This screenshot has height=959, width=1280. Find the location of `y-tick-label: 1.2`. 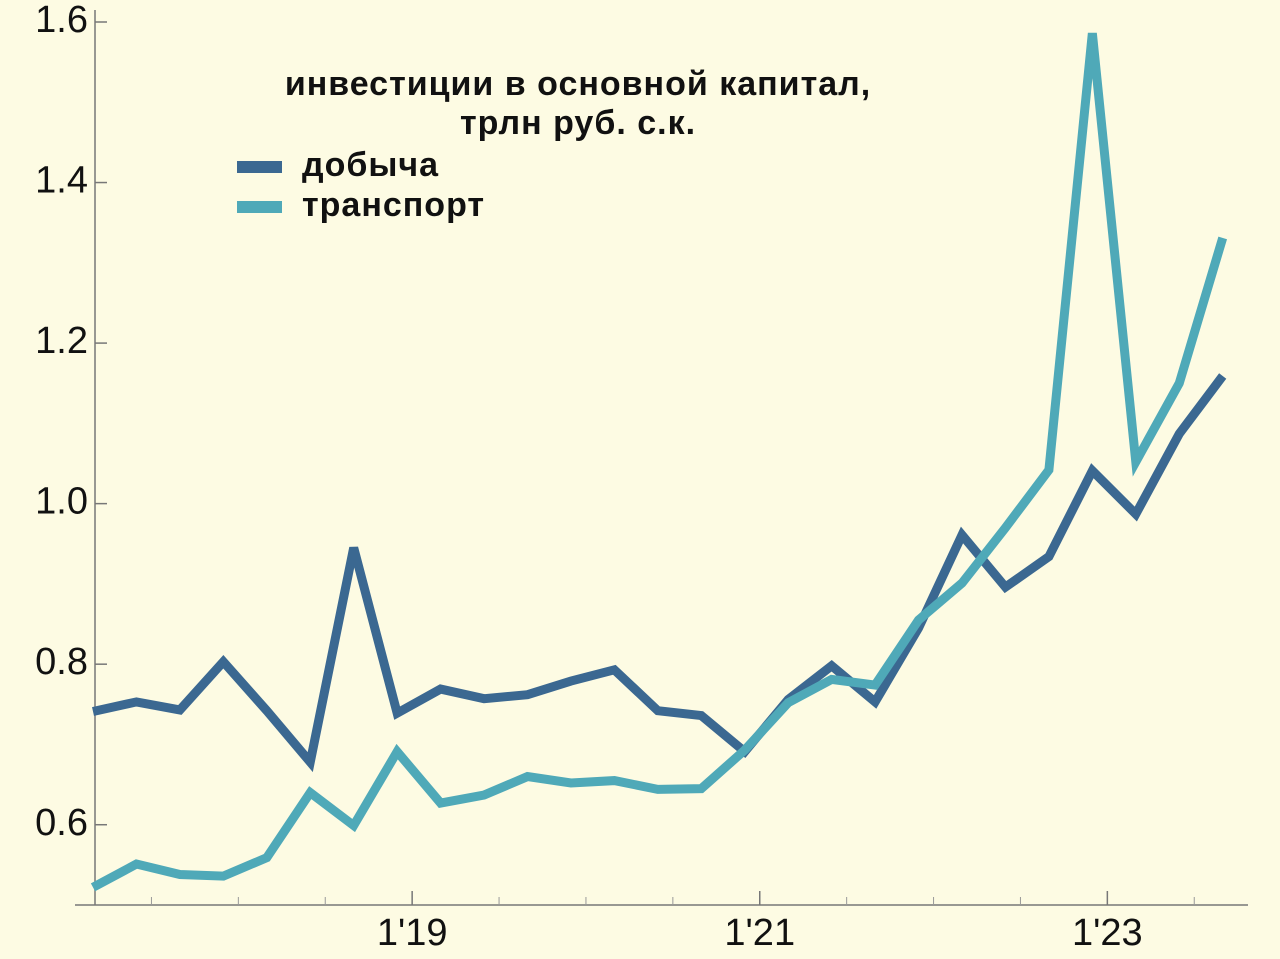

y-tick-label: 1.2 is located at coordinates (61, 341).